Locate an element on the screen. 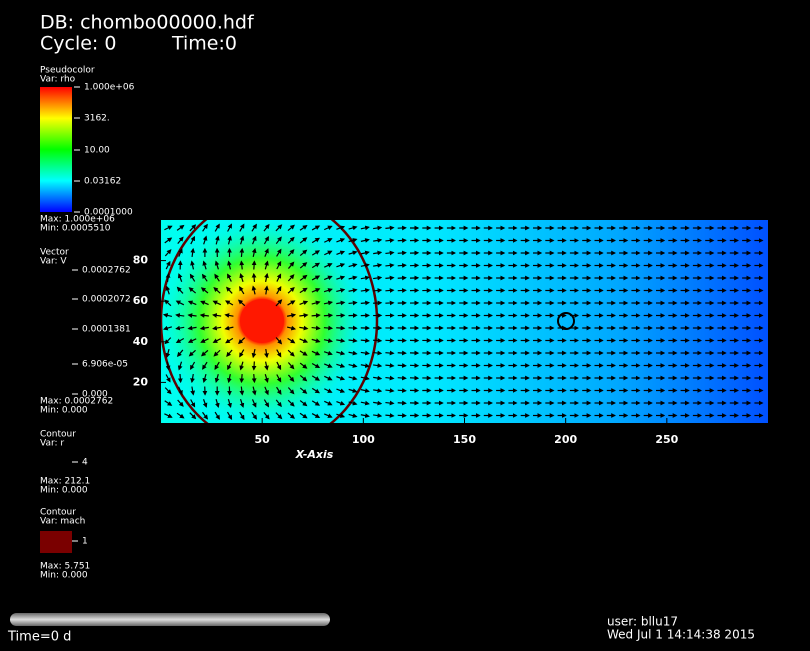 The image size is (810, 651). footer-time: Time=0 d is located at coordinates (39, 637).